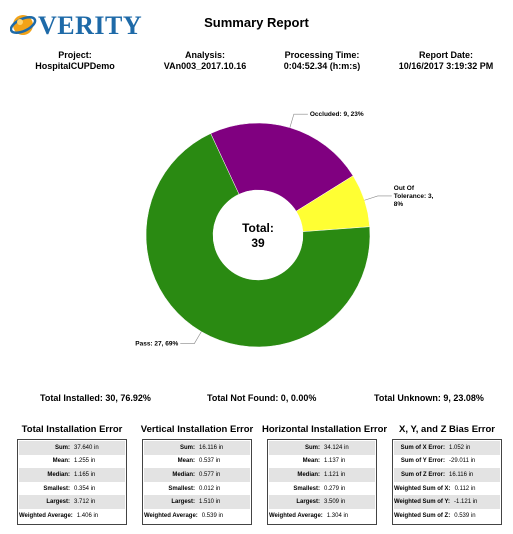  What do you see at coordinates (461, 474) in the screenshot?
I see `stat-value: 16.116 in` at bounding box center [461, 474].